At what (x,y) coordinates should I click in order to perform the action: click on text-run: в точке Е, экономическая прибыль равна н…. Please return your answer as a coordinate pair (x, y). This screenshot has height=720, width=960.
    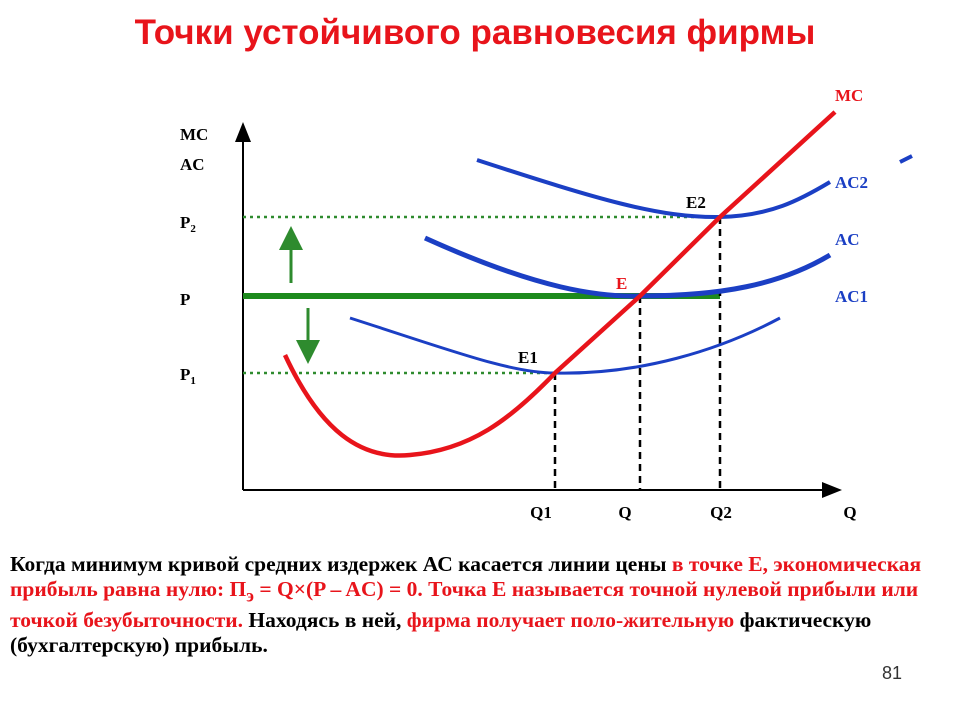
    Looking at the image, I should click on (466, 576).